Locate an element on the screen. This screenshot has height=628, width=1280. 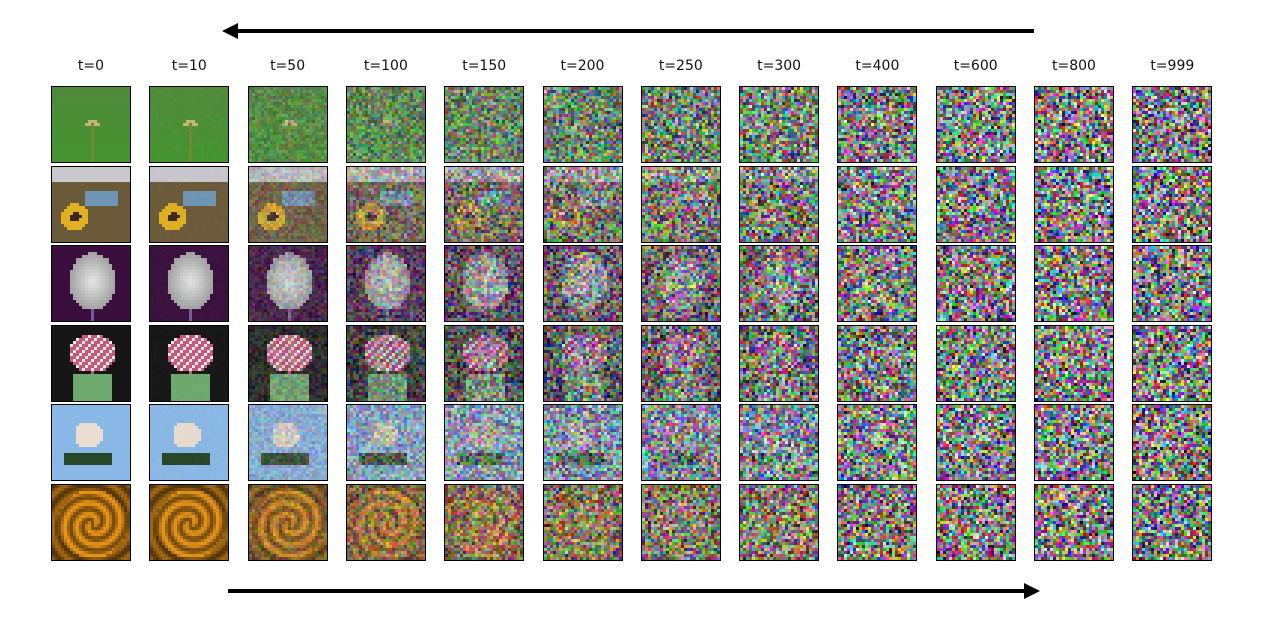
timestep-label: t=600 is located at coordinates (975, 66).